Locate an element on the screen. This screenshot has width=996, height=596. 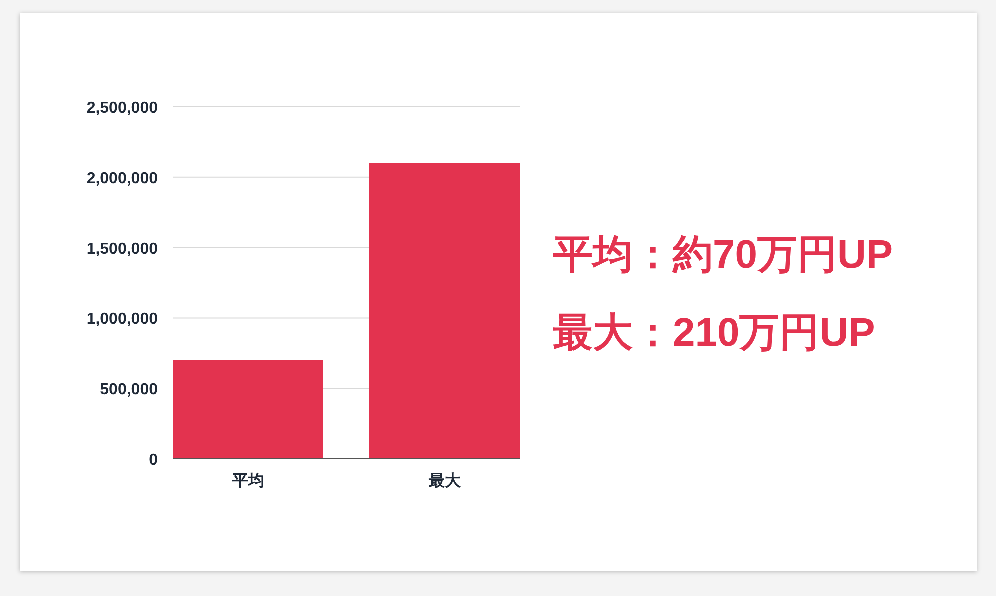
y-tick-label: 1,500,000 is located at coordinates (122, 249).